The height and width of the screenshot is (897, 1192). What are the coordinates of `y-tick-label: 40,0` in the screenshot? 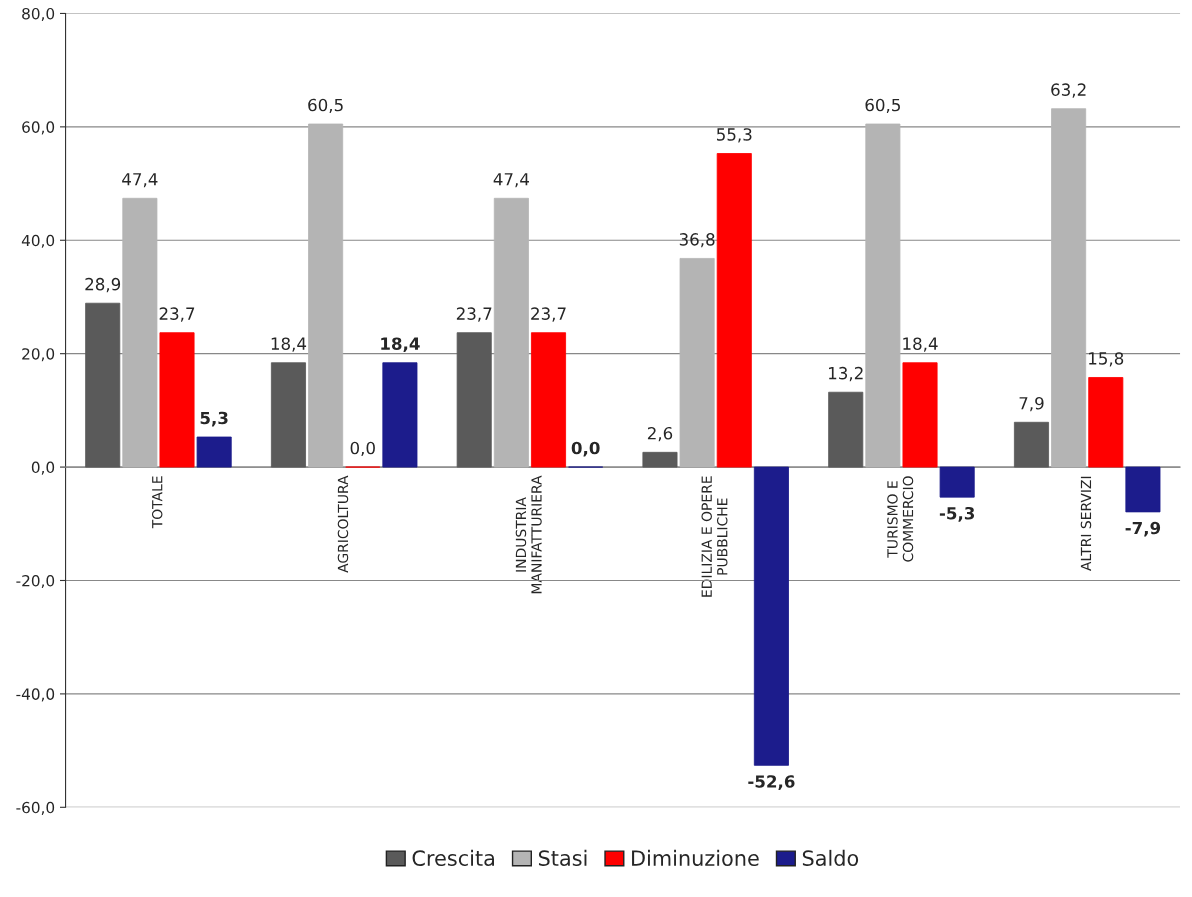 It's located at (38, 241).